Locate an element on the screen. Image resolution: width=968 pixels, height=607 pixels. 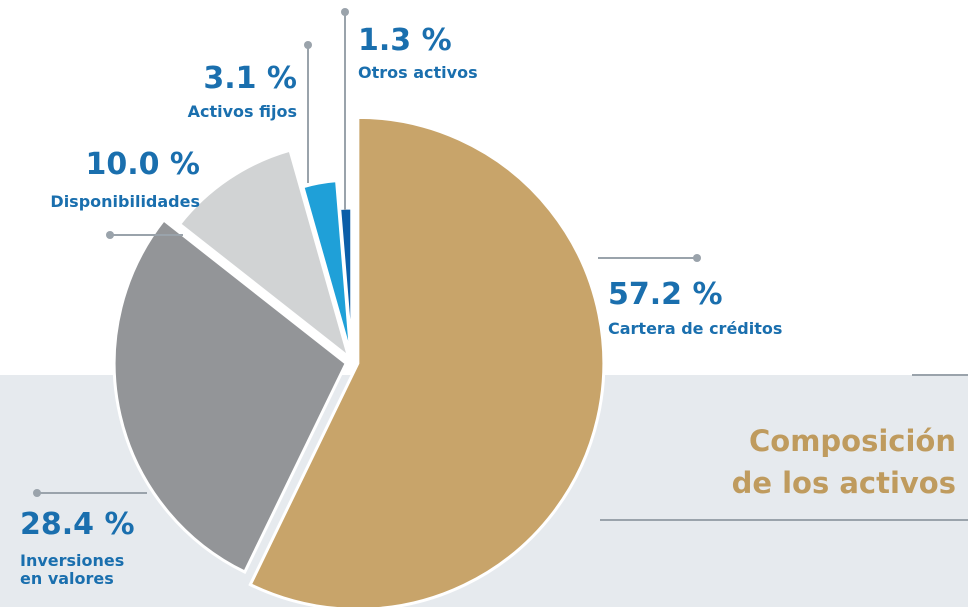
category-label: Cartera de créditos is located at coordinates (695, 328).